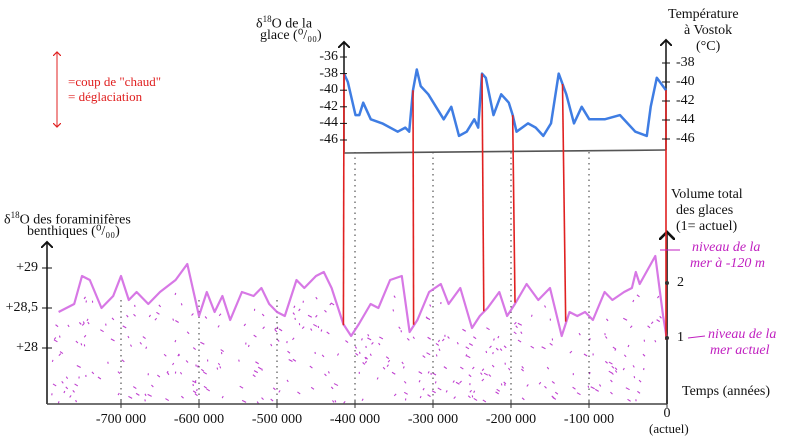 The height and width of the screenshot is (448, 800). I want to click on deglaciation-line, so click(483, 192).